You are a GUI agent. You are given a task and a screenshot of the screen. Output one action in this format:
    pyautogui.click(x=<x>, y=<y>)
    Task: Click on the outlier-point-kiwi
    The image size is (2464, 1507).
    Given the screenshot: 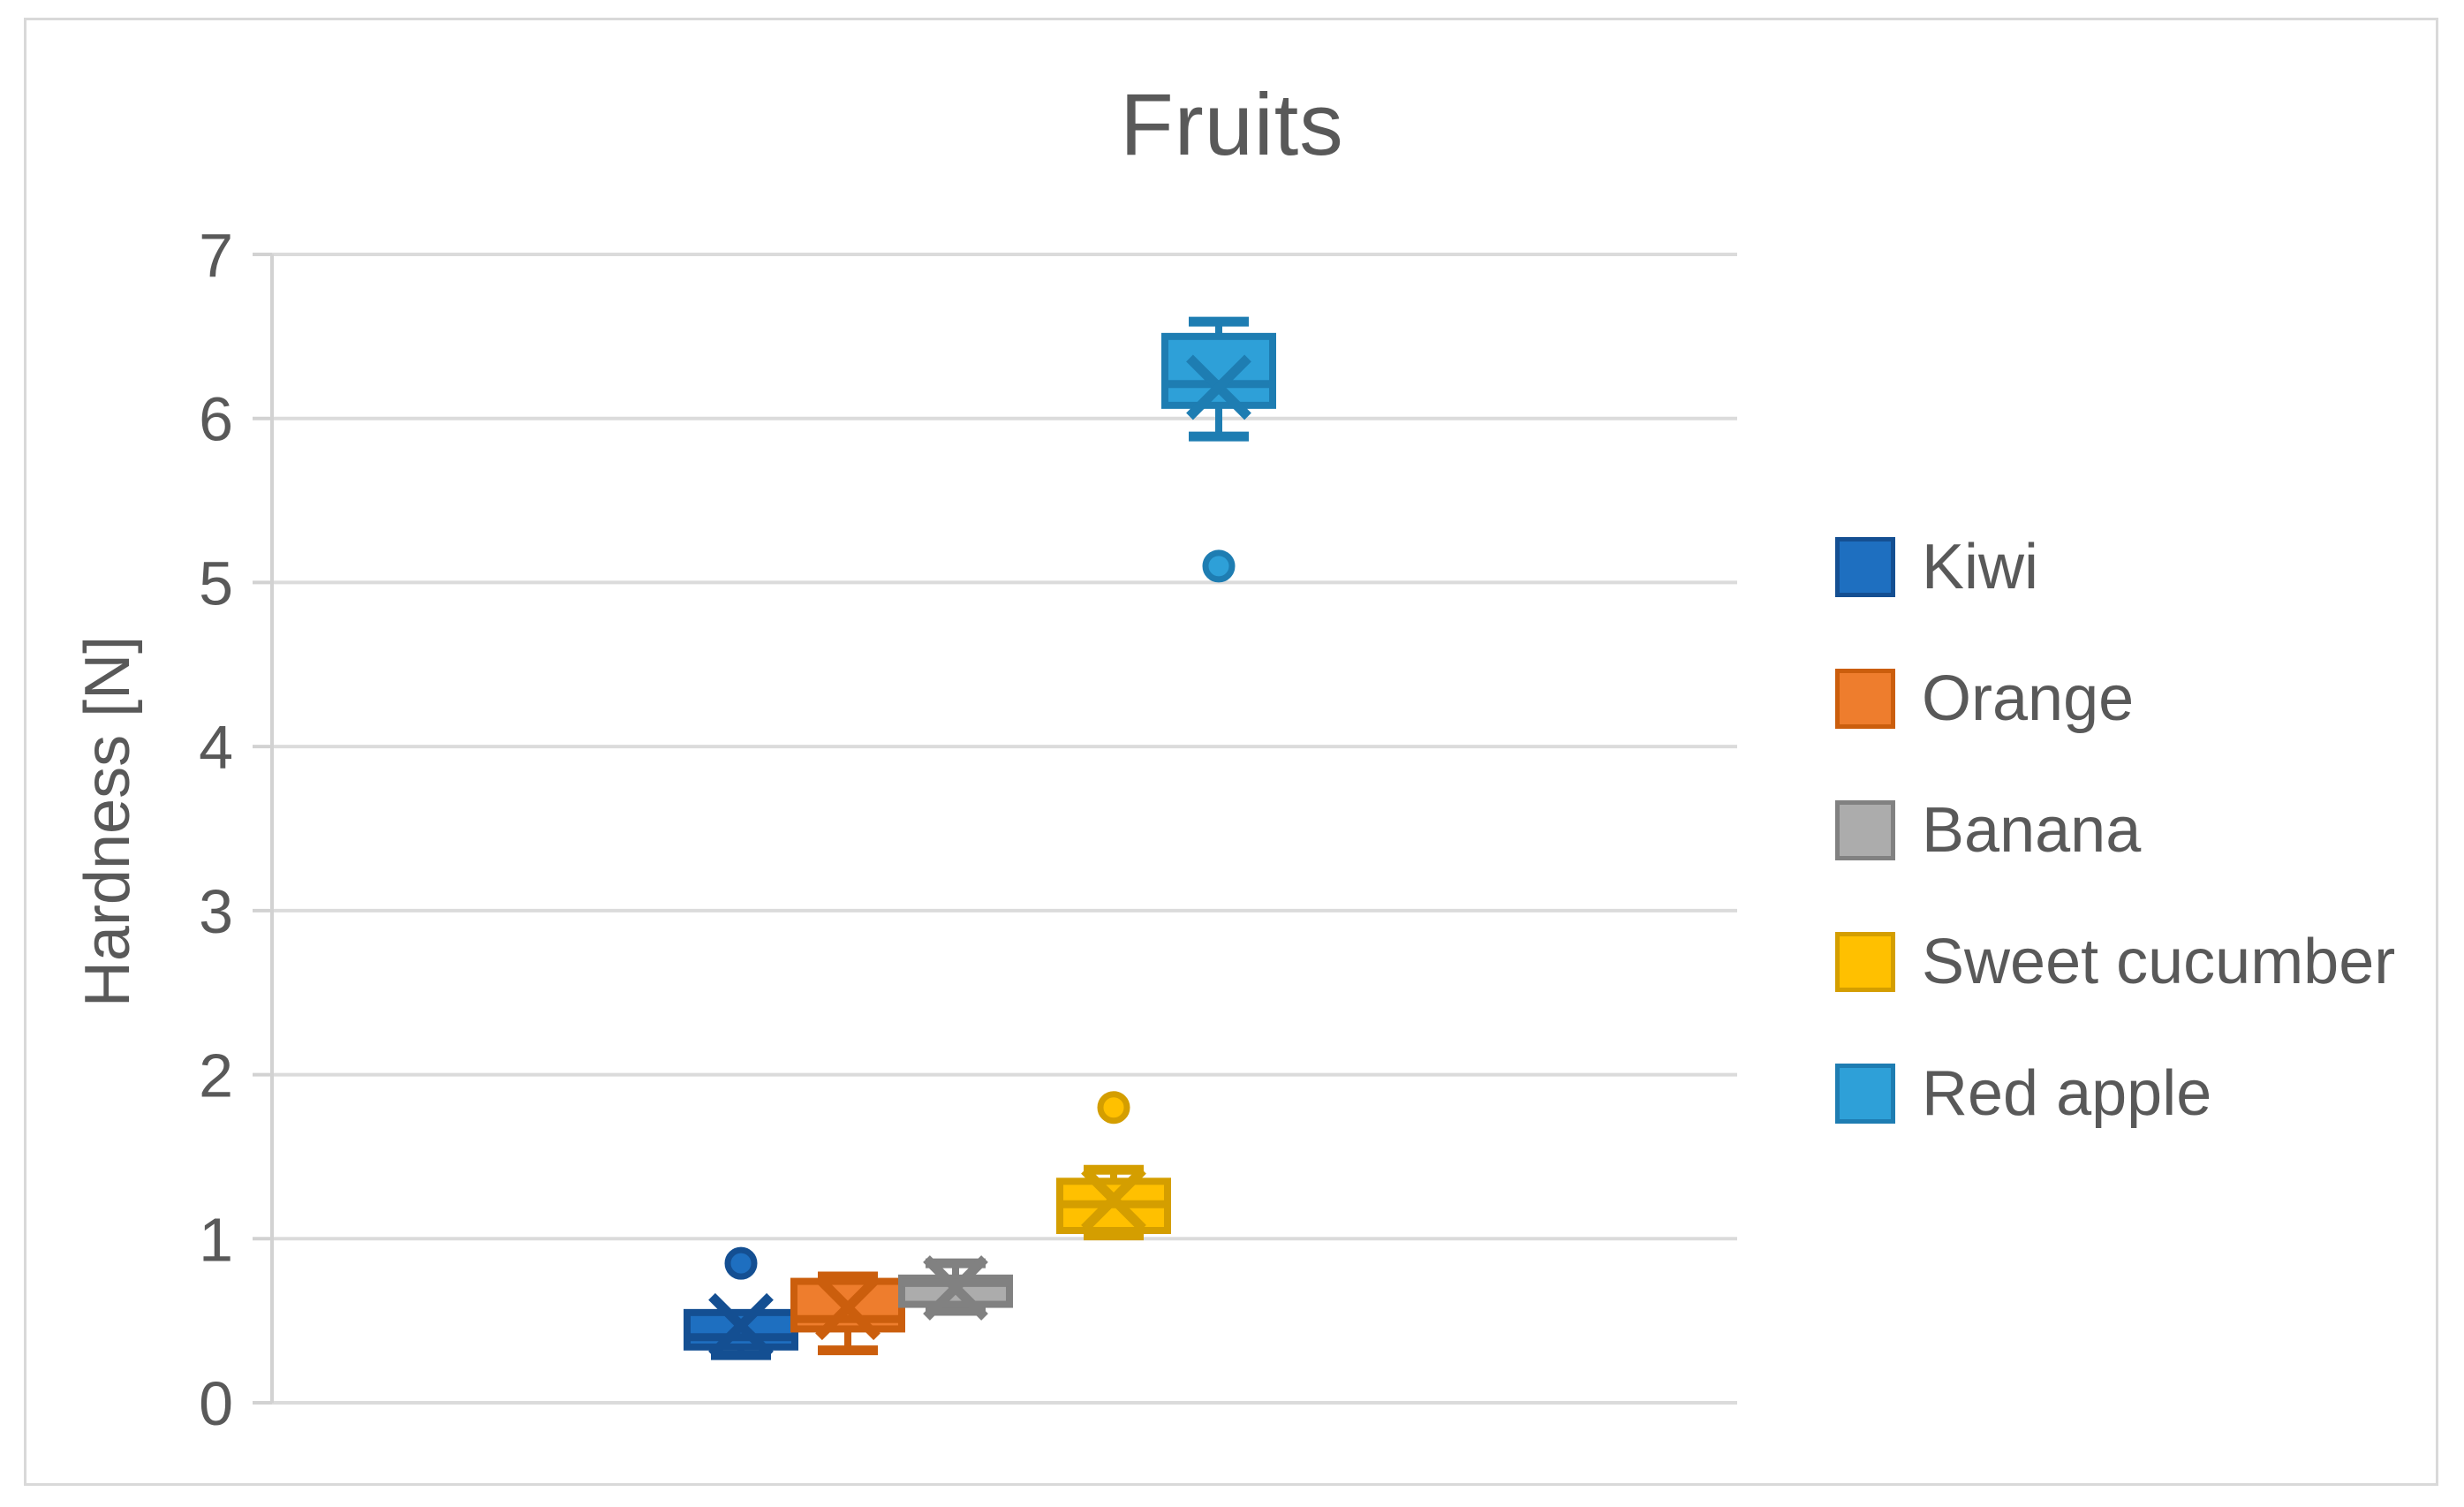 What is the action you would take?
    pyautogui.click(x=741, y=1263)
    